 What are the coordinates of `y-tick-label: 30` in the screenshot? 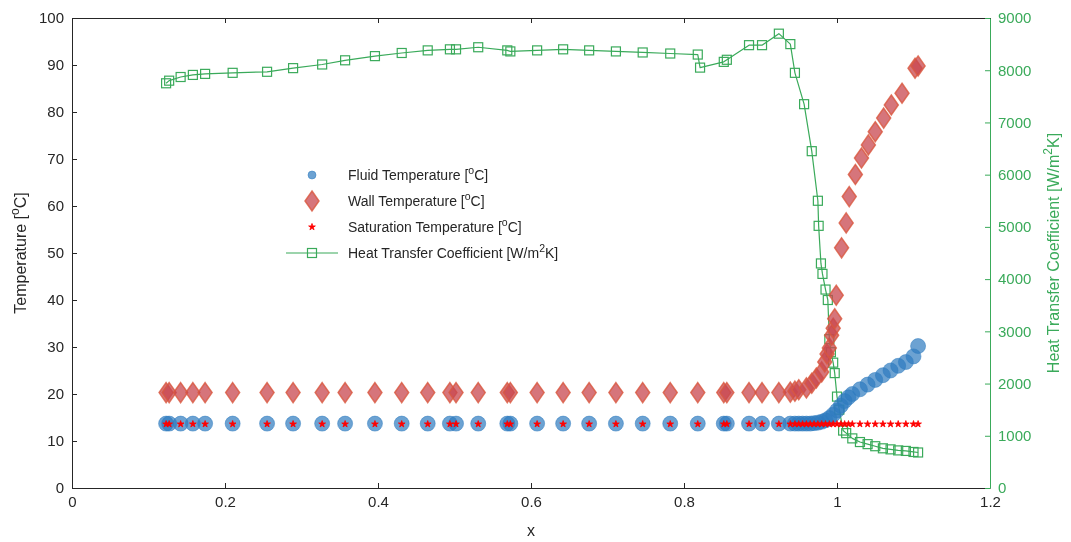 It's located at (55, 347).